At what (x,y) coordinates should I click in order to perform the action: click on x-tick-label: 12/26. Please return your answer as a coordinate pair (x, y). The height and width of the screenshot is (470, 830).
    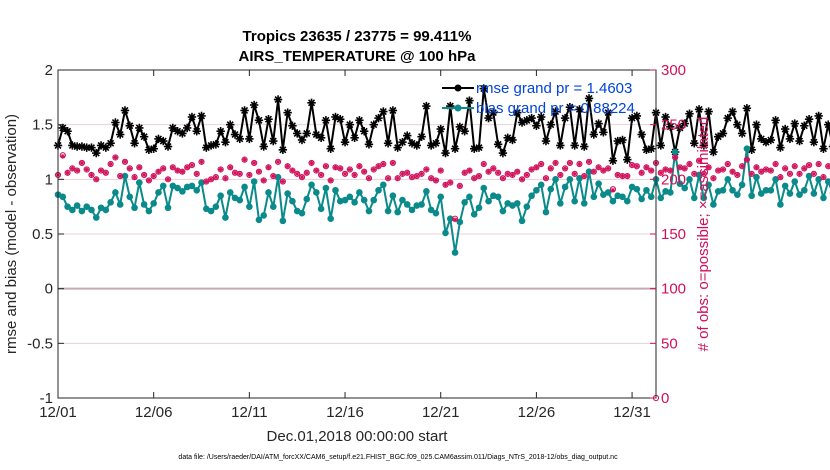
    Looking at the image, I should click on (537, 412).